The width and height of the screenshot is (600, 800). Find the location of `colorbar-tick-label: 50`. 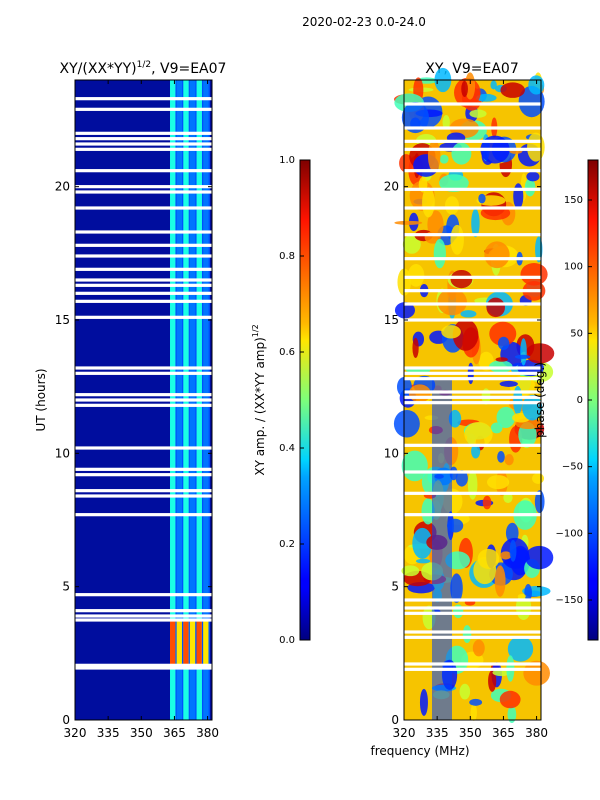

colorbar-tick-label: 50 is located at coordinates (576, 333).